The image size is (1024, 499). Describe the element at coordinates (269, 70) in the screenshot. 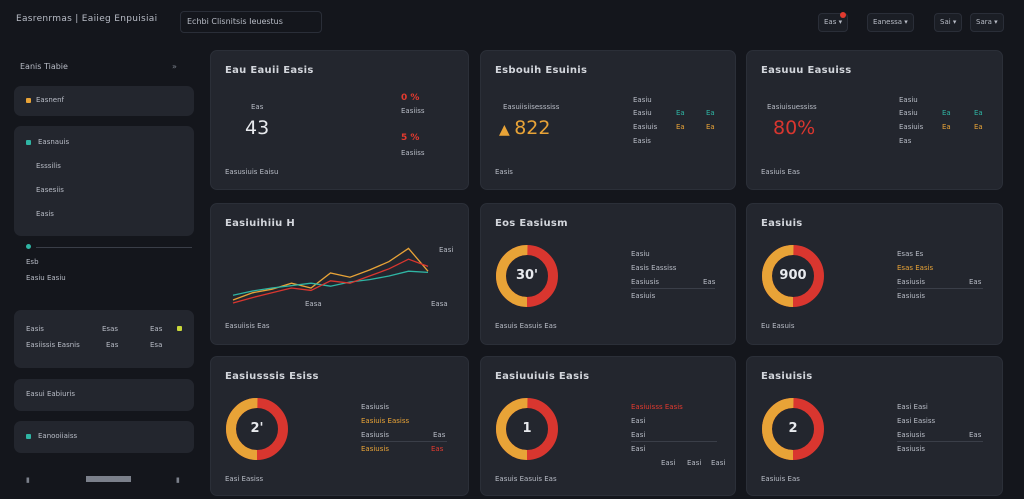

I see `card-title: Eau Eauii Easis` at that location.